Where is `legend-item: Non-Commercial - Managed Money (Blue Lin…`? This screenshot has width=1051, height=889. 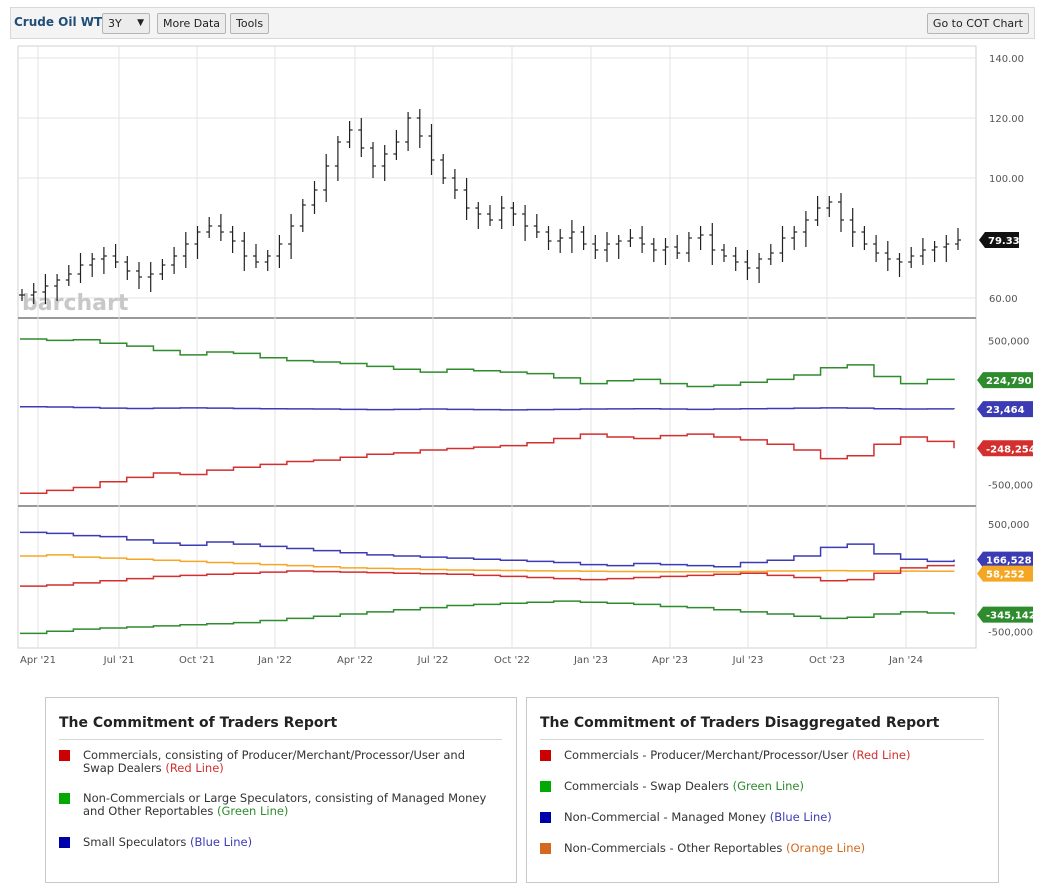
legend-item: Non-Commercial - Managed Money (Blue Lin… is located at coordinates (755, 817).